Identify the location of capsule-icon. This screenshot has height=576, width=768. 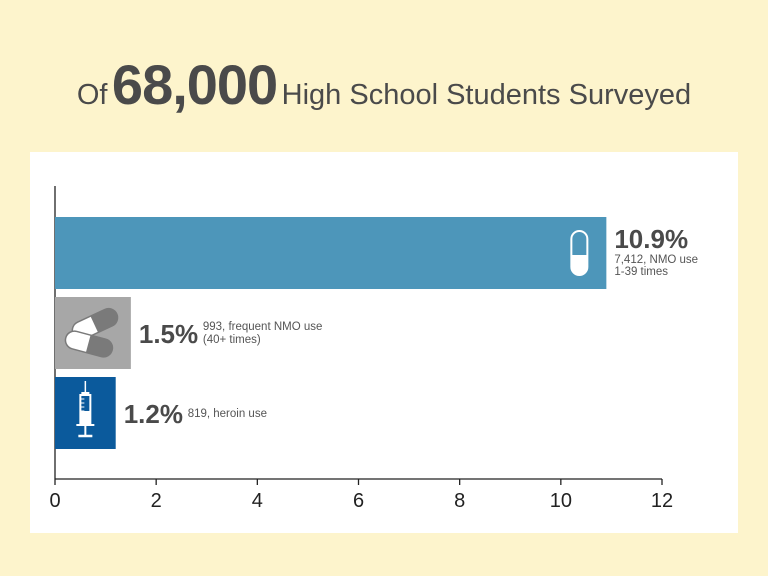
(579, 253).